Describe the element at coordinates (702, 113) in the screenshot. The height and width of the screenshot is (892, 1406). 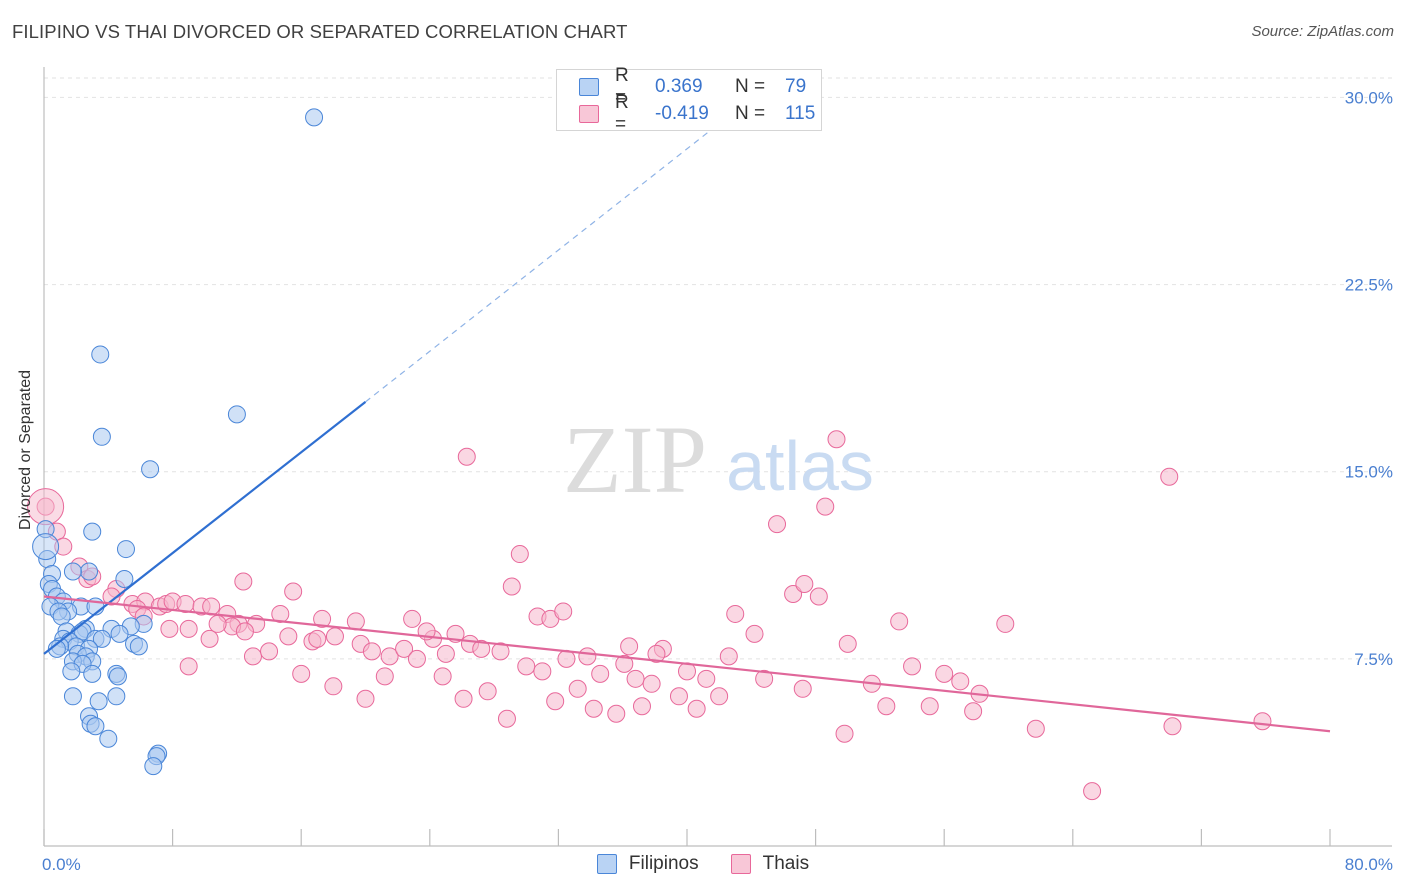
I see `legend-row-thais: R = -0.419 N = 115` at that location.